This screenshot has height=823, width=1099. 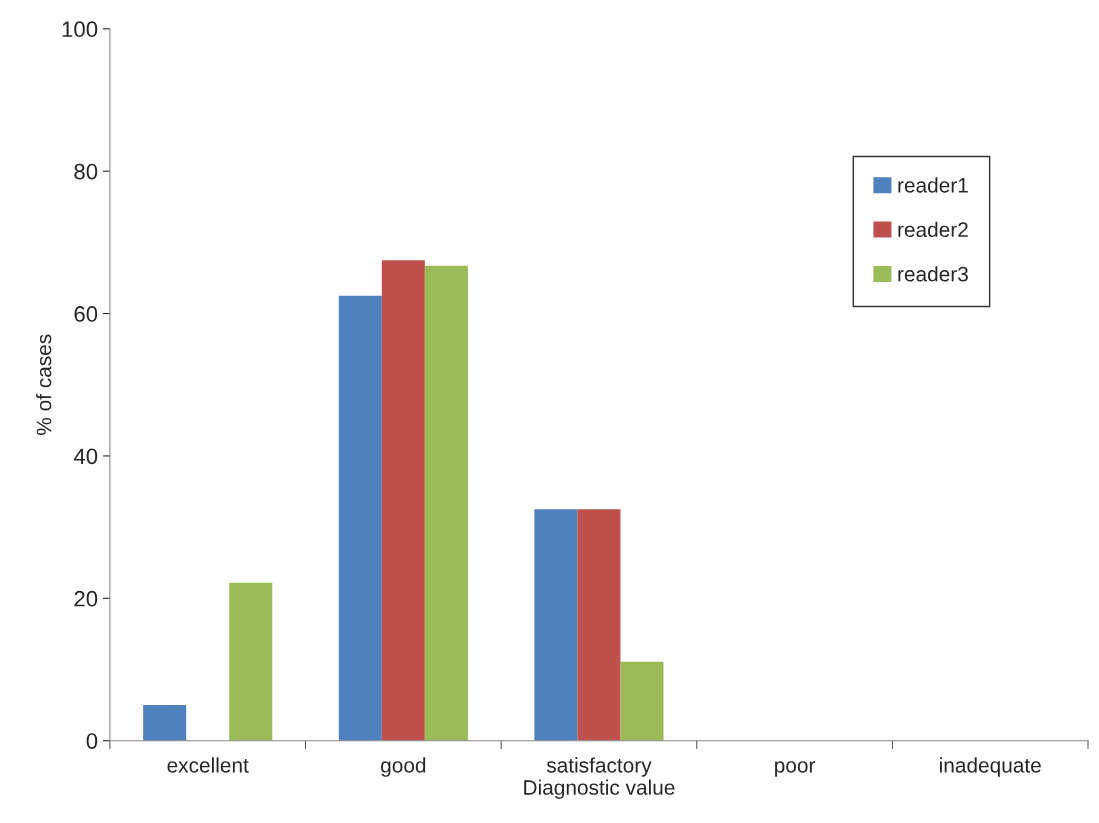 I want to click on x-tick-label: poor, so click(x=795, y=769).